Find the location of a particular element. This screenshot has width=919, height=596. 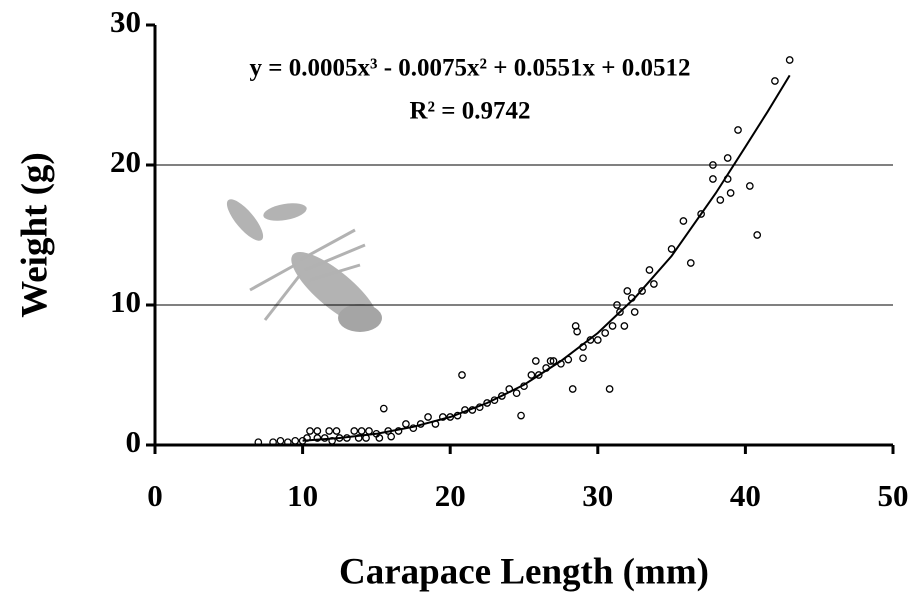

y-tick-label: 30 is located at coordinates (125, 21).